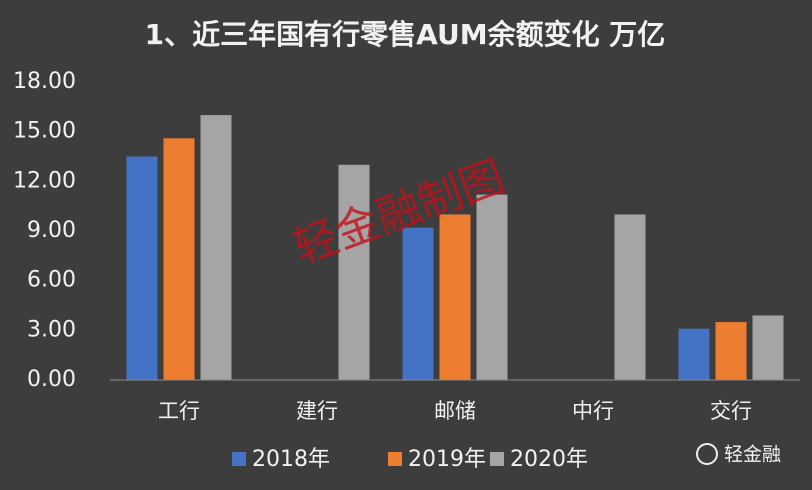 This screenshot has width=812, height=490. What do you see at coordinates (291, 459) in the screenshot?
I see `legend-label: 2018年` at bounding box center [291, 459].